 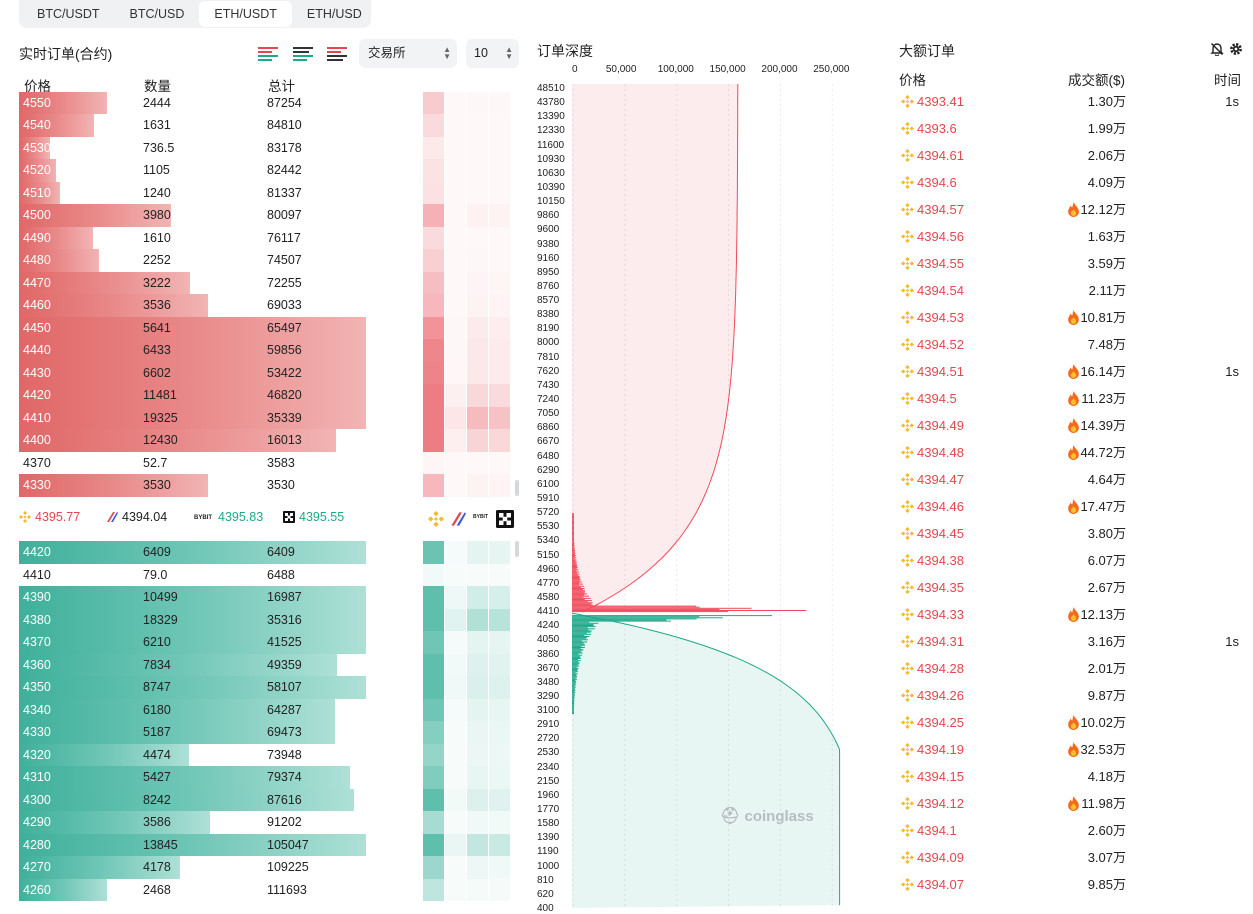 I want to click on large-order-row: 4393.6 1.99万, so click(x=1071, y=128).